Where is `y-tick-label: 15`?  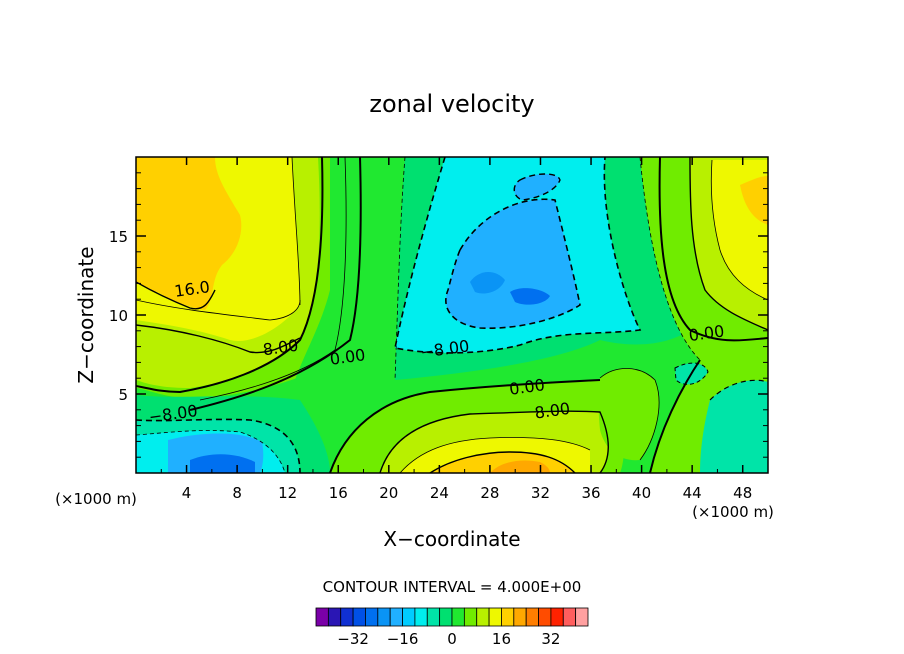
y-tick-label: 15 is located at coordinates (118, 237).